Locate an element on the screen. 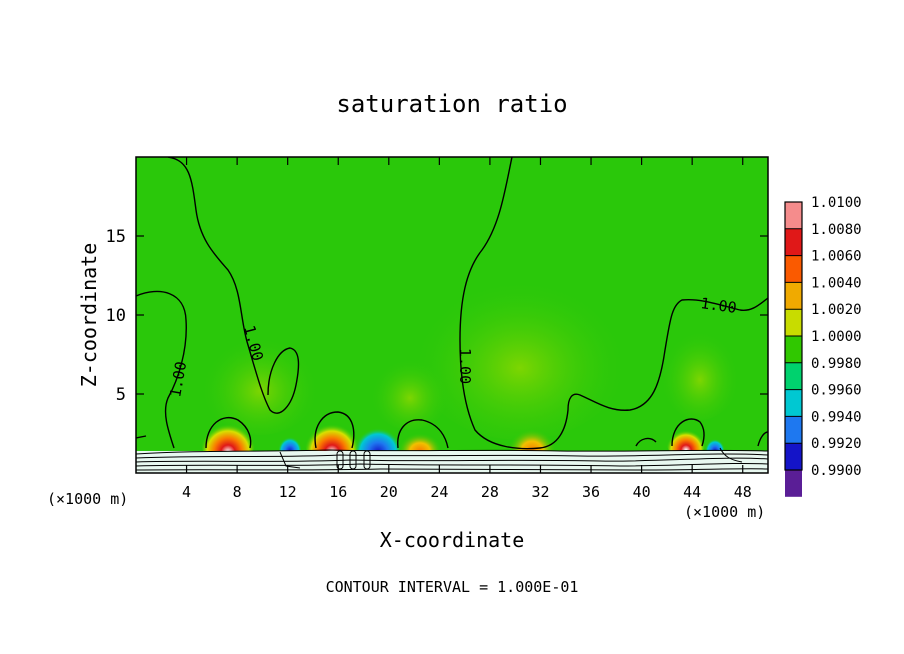 This screenshot has height=654, width=904. x-tick-label: 40 is located at coordinates (642, 492).